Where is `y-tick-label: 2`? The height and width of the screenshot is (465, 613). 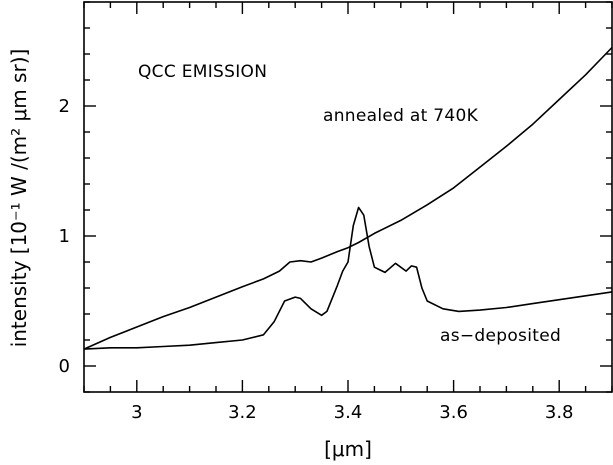 y-tick-label: 2 is located at coordinates (64, 106).